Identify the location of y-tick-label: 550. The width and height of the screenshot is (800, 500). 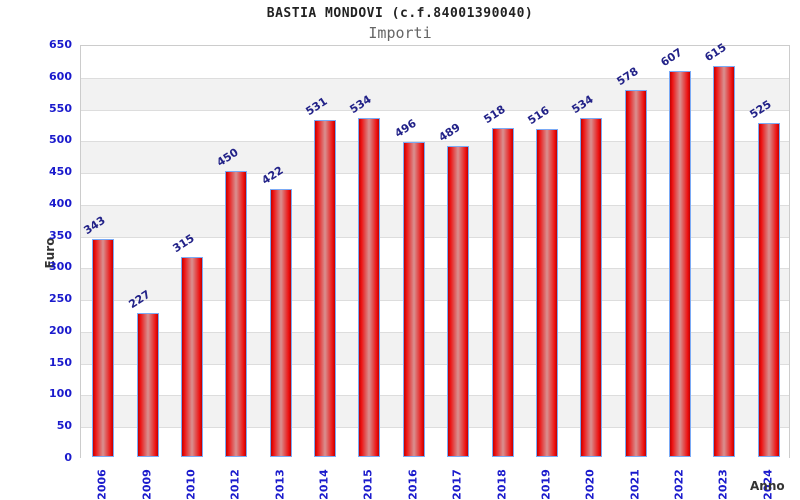
(60, 108).